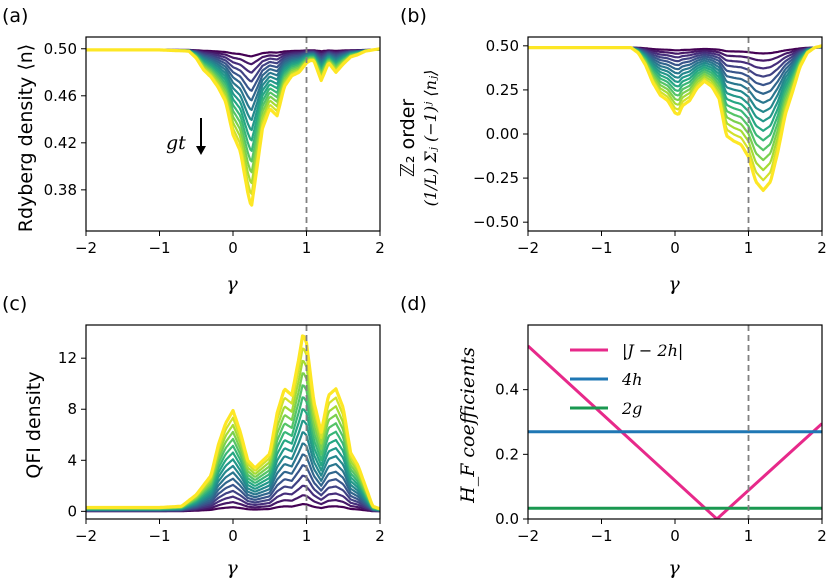 The height and width of the screenshot is (581, 830). I want to click on panel-b-xtick-label: 1, so click(749, 248).